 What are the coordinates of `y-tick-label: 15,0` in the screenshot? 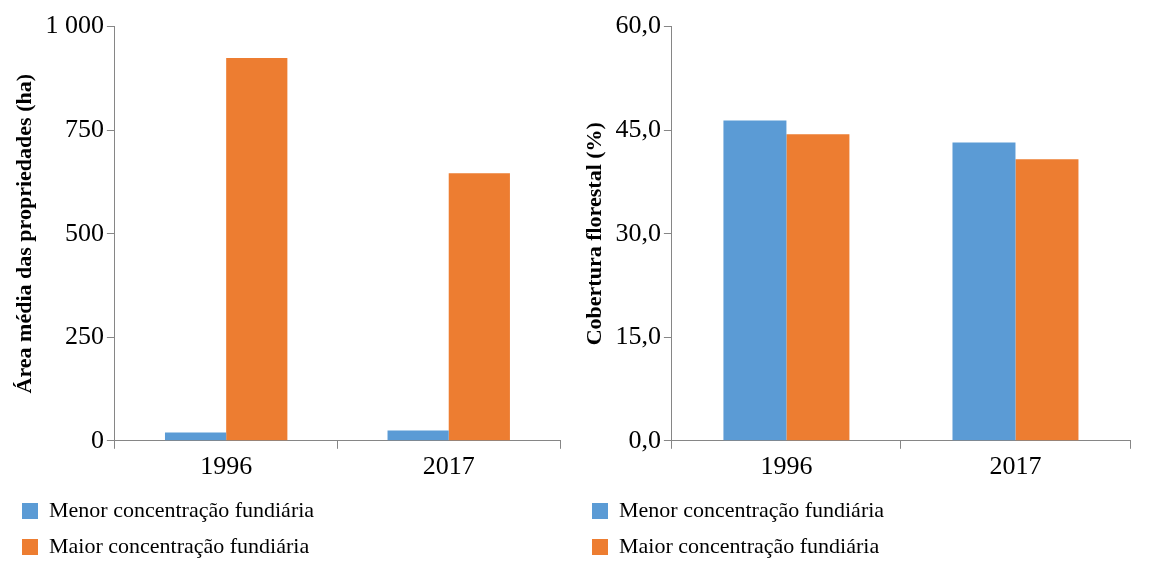 It's located at (638, 336).